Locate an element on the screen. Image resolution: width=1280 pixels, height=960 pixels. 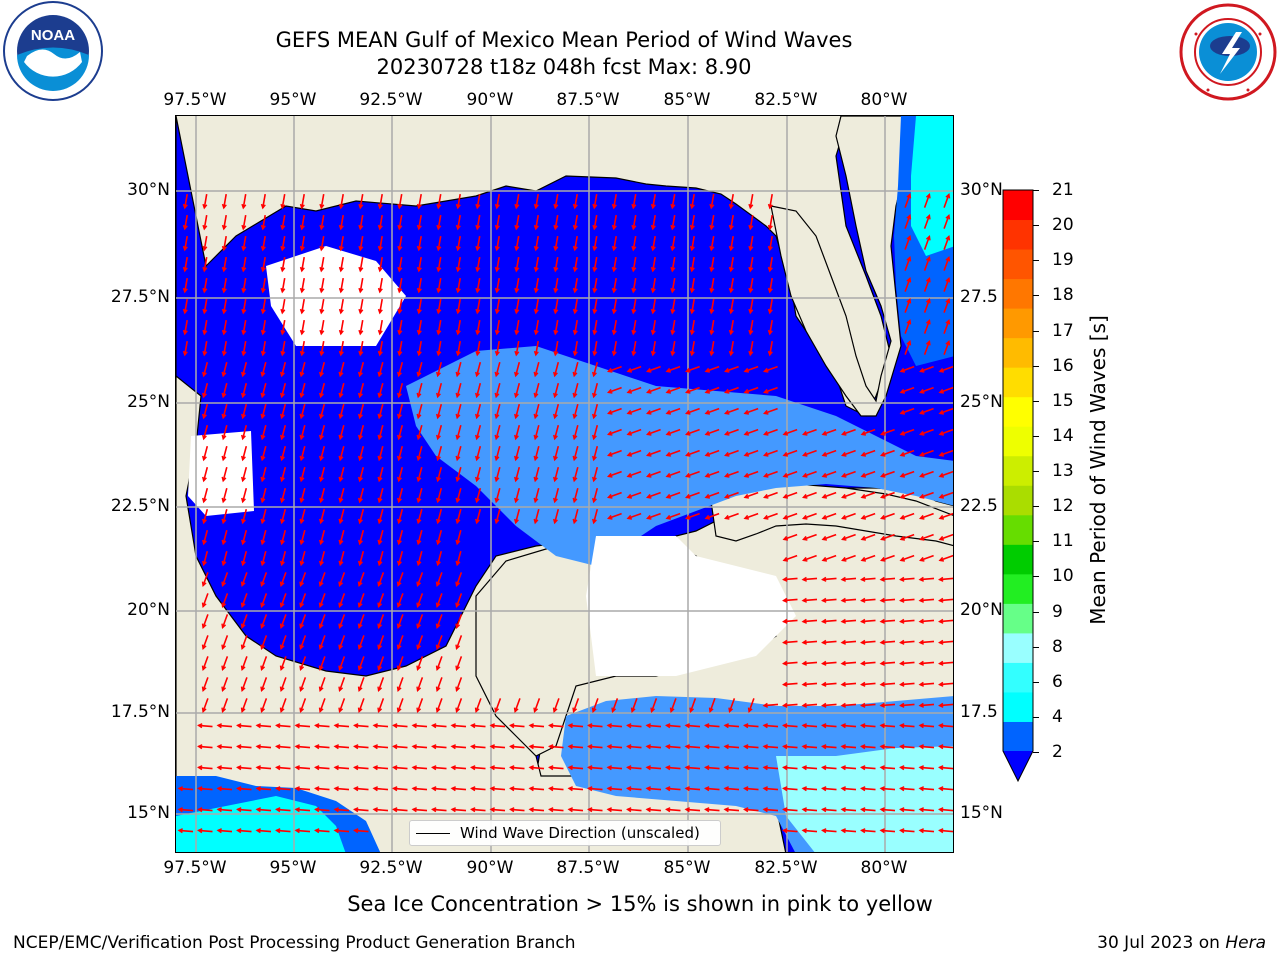
lon-label-bottom: 92.5°W is located at coordinates (391, 868).